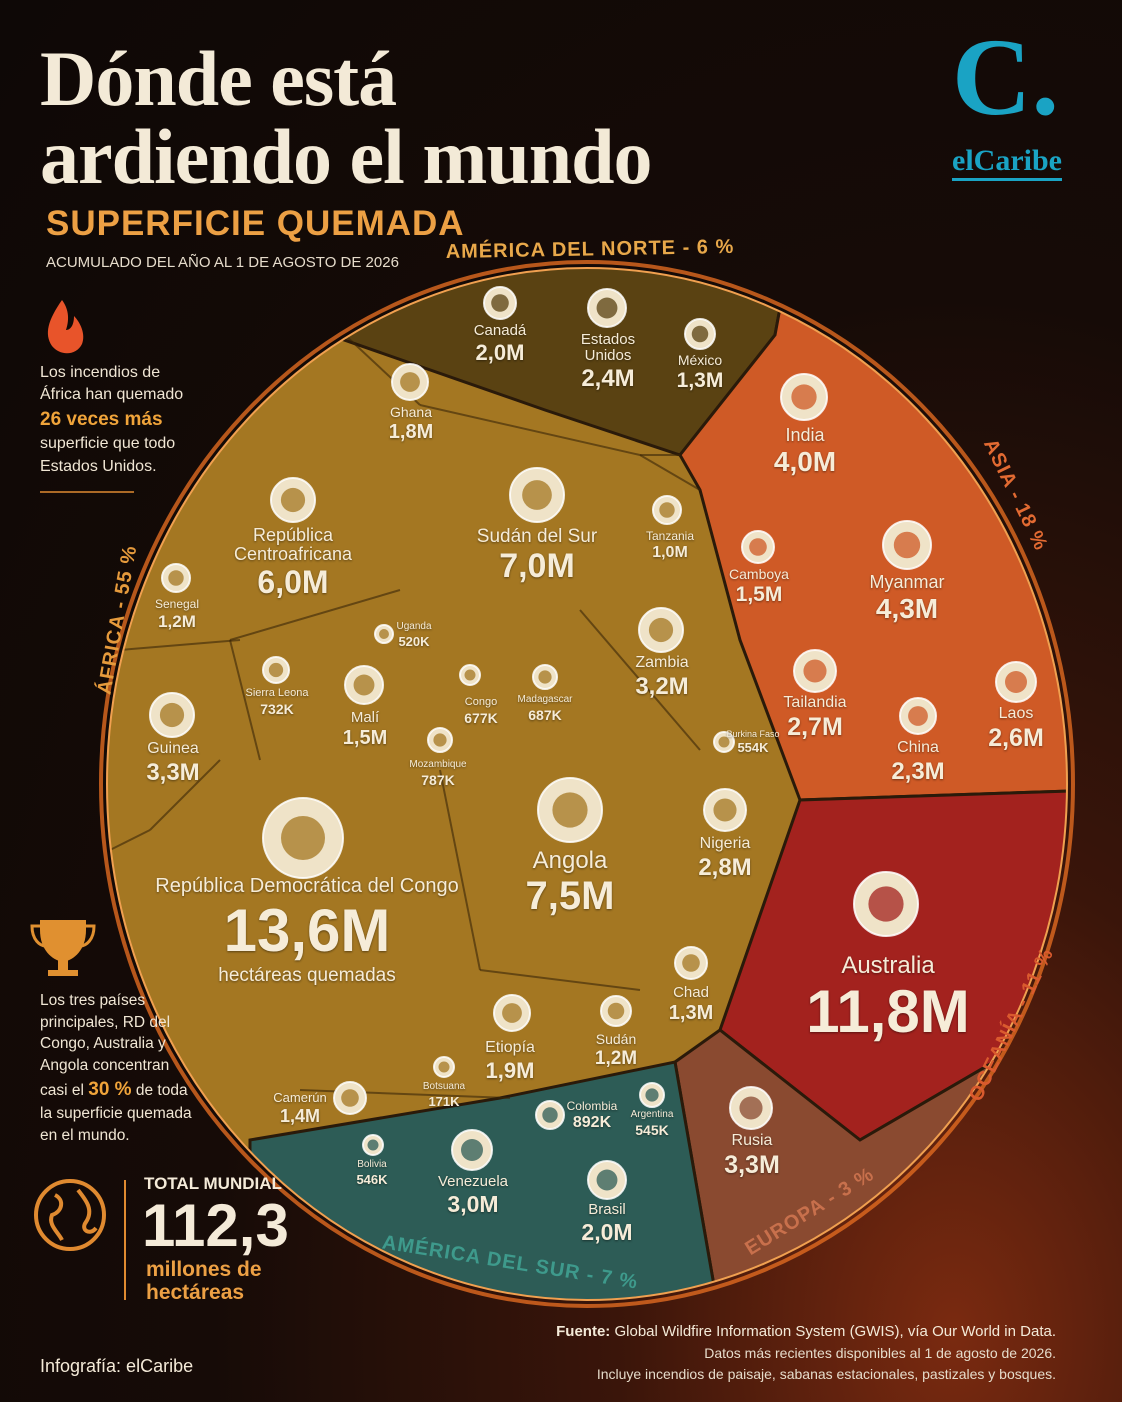  What do you see at coordinates (570, 896) in the screenshot?
I see `country-value: 7,5M` at bounding box center [570, 896].